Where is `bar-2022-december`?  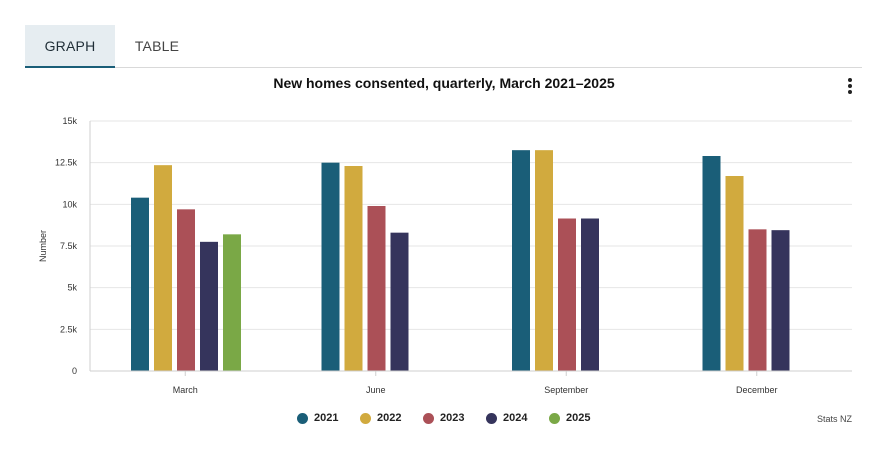 bar-2022-december is located at coordinates (734, 273).